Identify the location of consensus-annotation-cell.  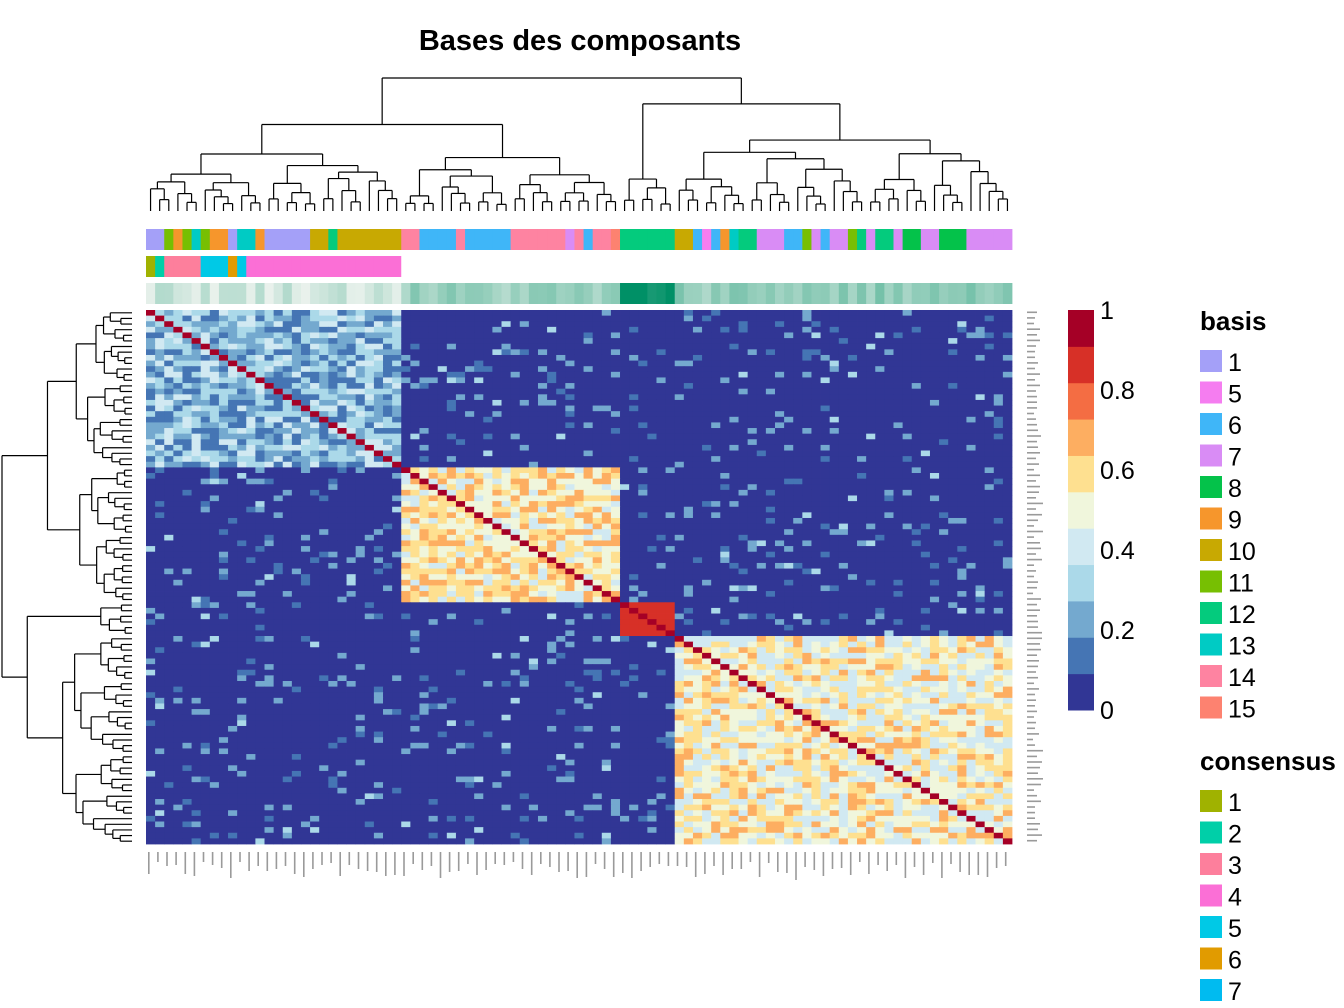
(716, 266).